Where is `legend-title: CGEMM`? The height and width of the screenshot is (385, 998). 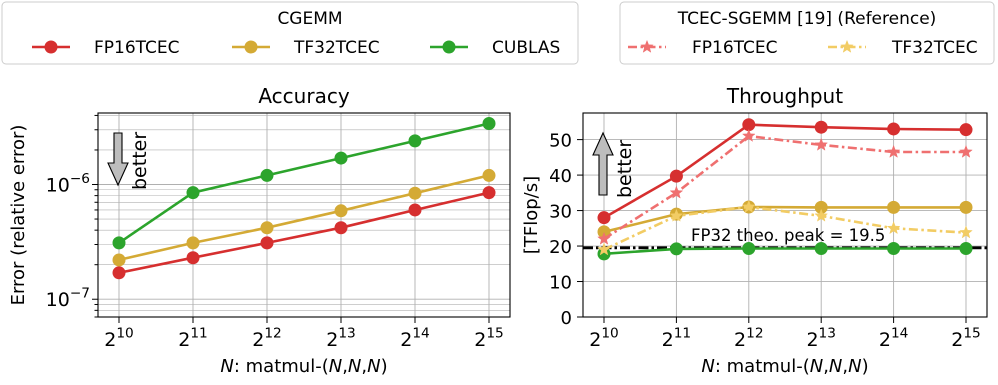 legend-title: CGEMM is located at coordinates (309, 19).